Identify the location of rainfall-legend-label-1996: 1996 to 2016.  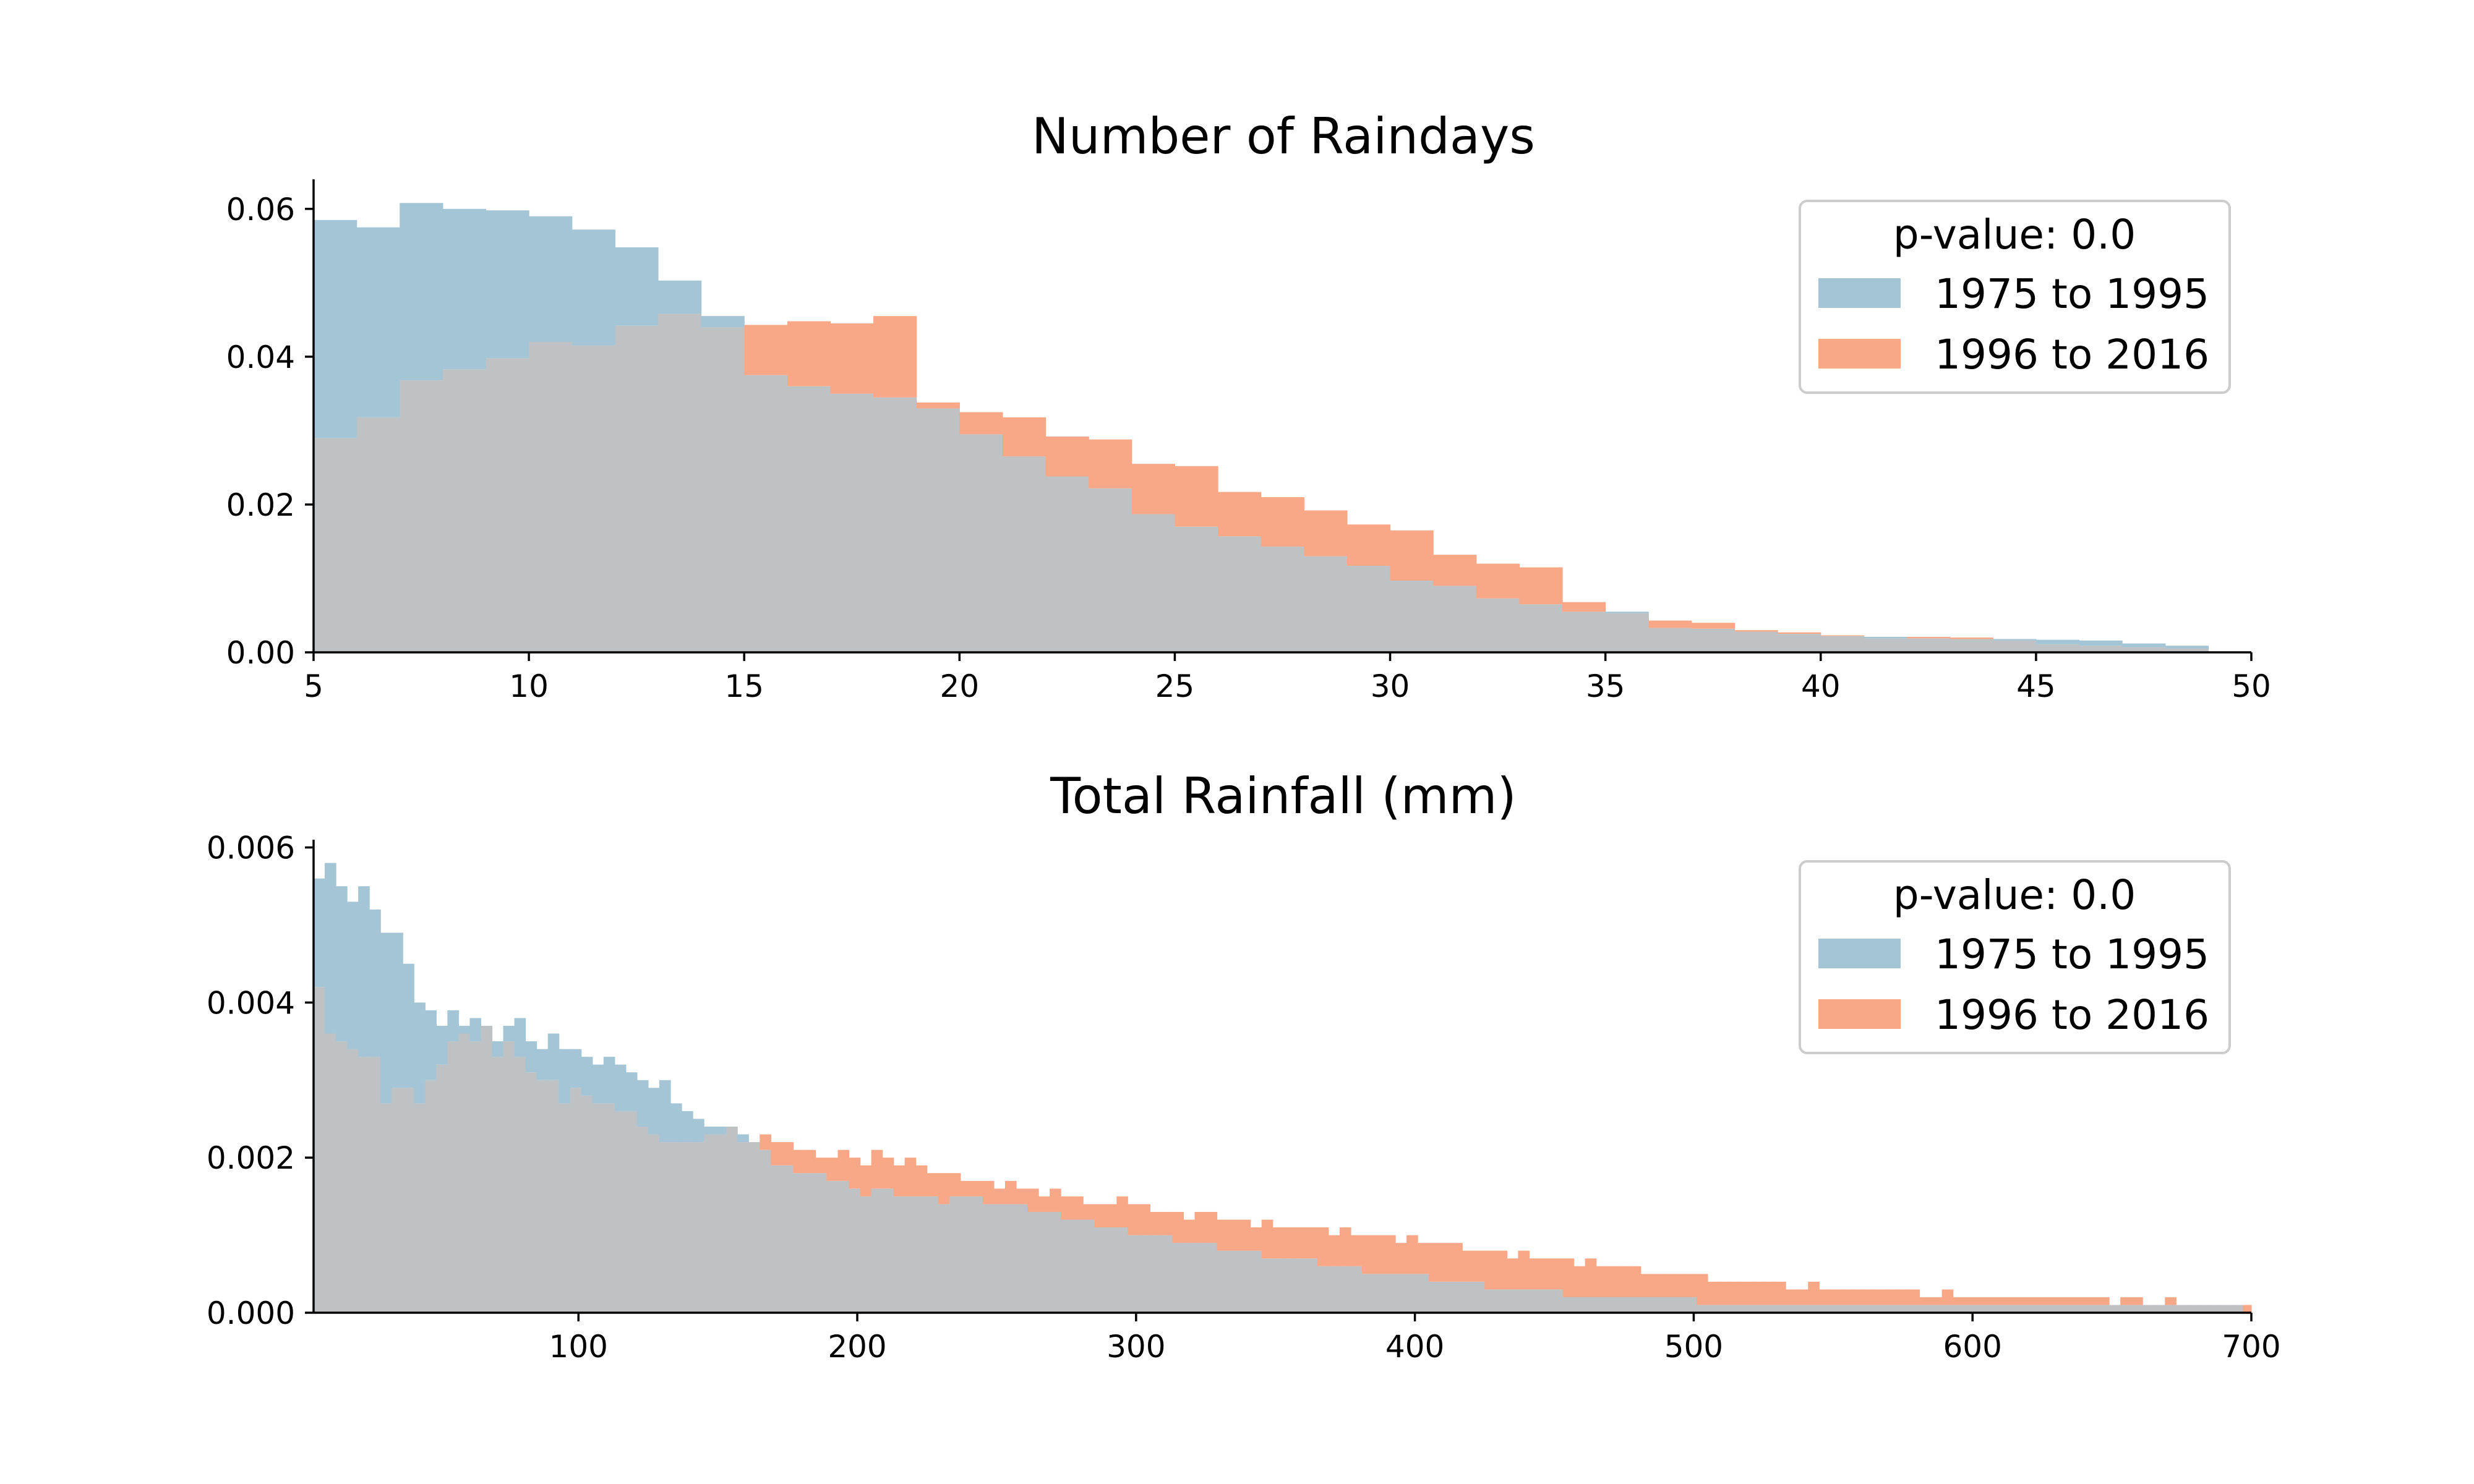
(2072, 1015).